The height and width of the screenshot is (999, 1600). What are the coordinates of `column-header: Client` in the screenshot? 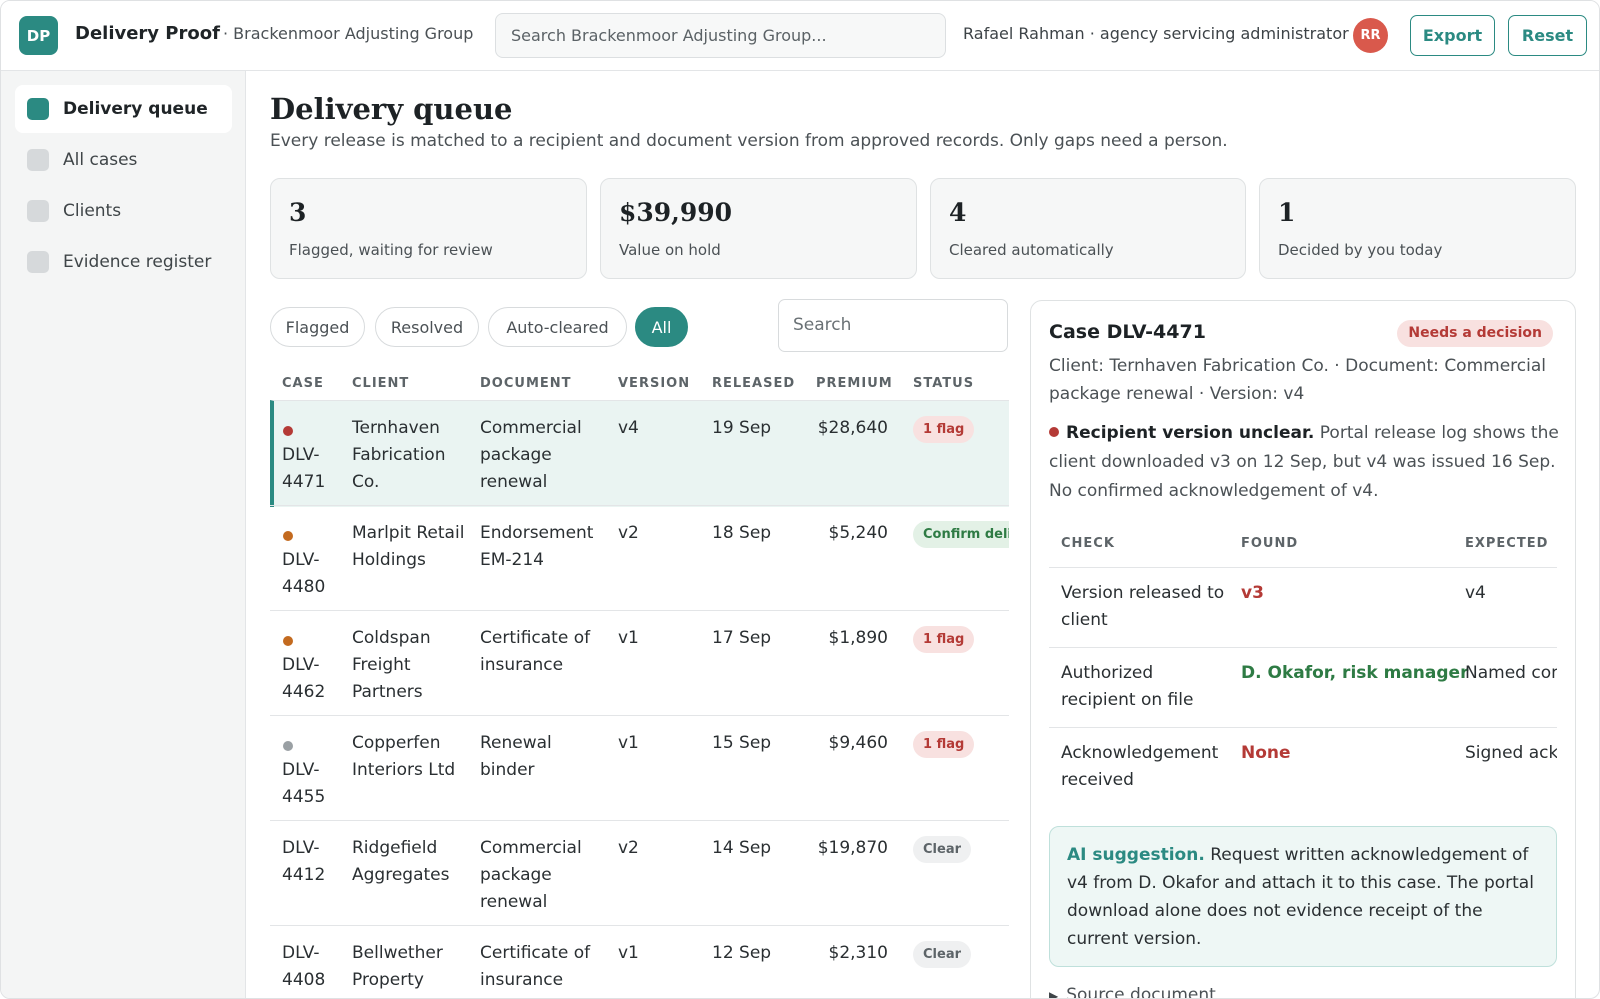 It's located at (381, 383).